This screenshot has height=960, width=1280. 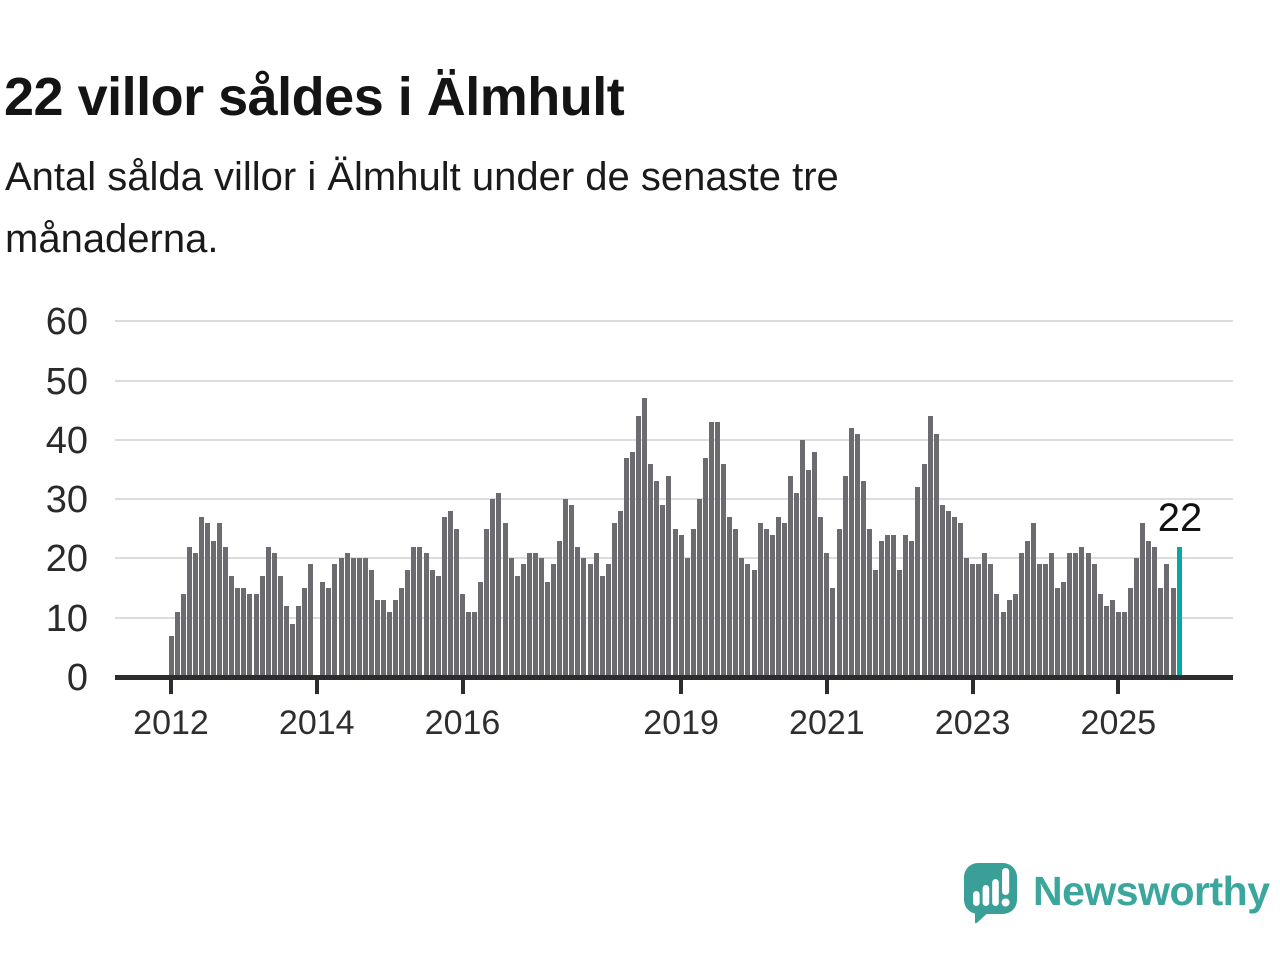 What do you see at coordinates (66, 381) in the screenshot?
I see `y-axis-label: 50` at bounding box center [66, 381].